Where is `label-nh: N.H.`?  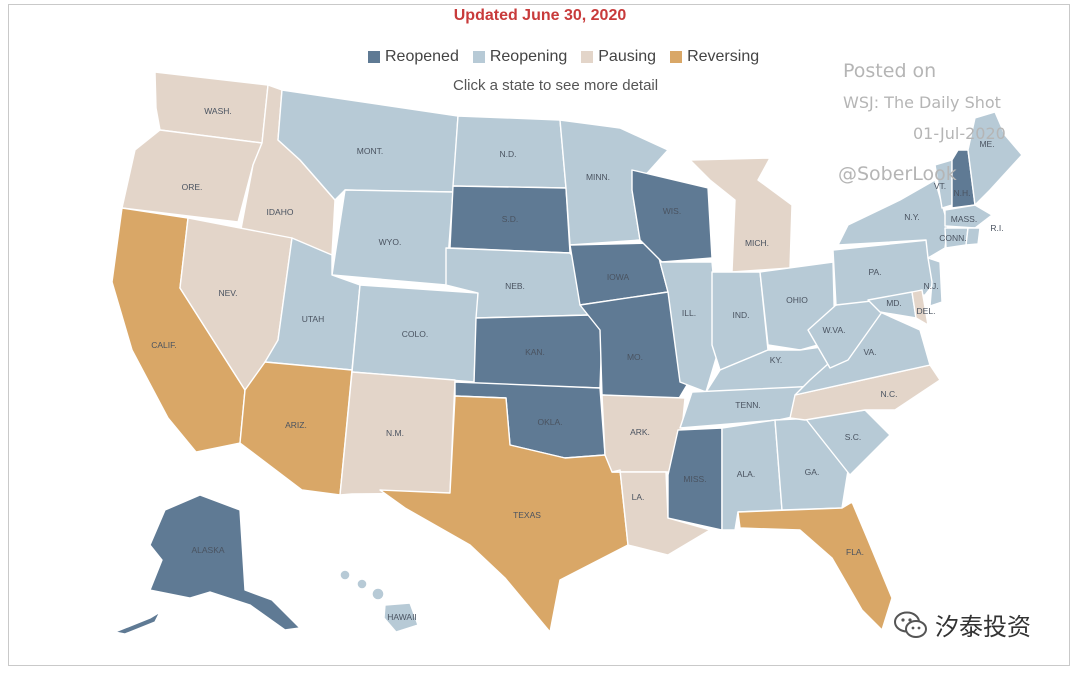 label-nh: N.H. is located at coordinates (962, 193).